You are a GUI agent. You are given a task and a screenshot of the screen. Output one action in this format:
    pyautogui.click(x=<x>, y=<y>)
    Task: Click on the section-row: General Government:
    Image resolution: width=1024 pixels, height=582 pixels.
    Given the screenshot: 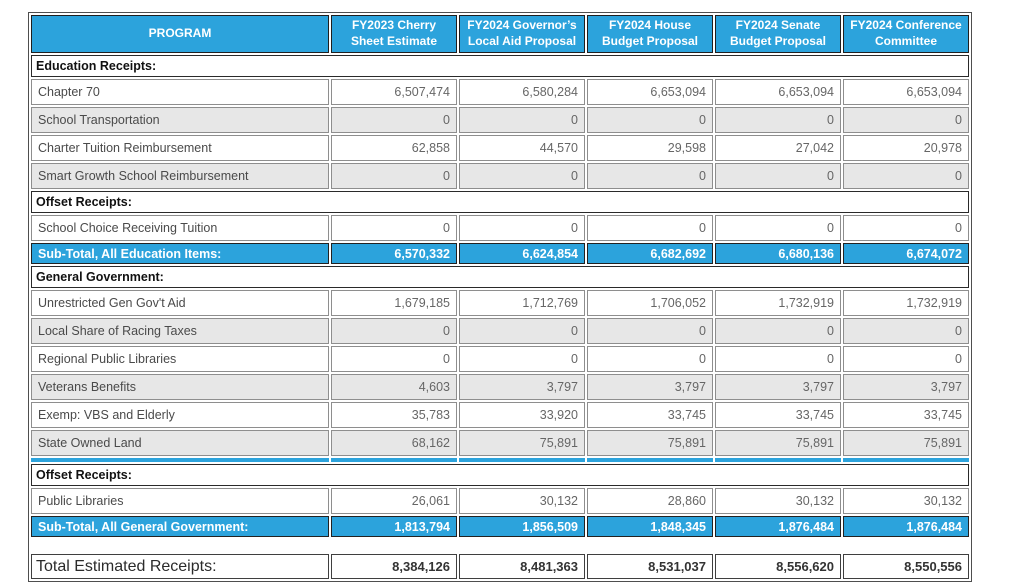 What is the action you would take?
    pyautogui.click(x=500, y=277)
    